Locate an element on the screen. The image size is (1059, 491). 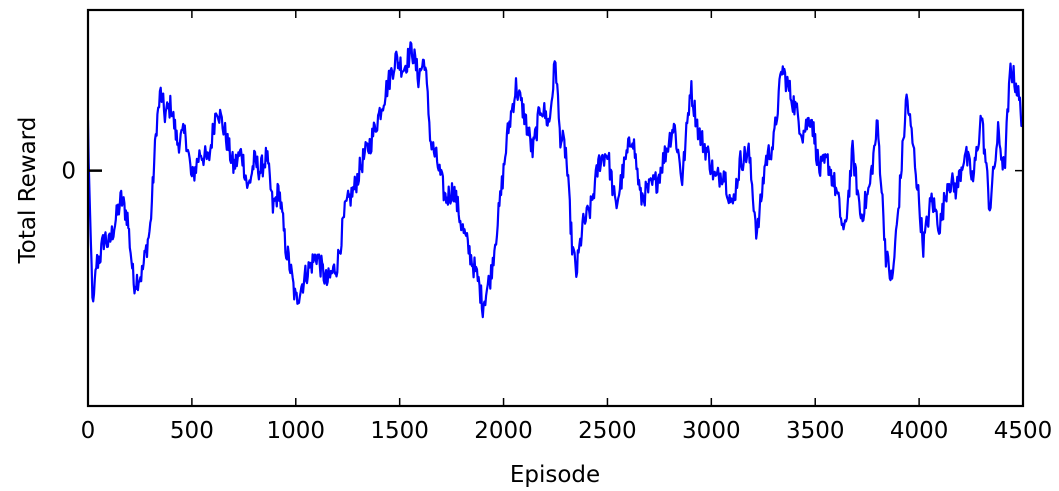
y-axis-label: Total Reward is located at coordinates (28, 191).